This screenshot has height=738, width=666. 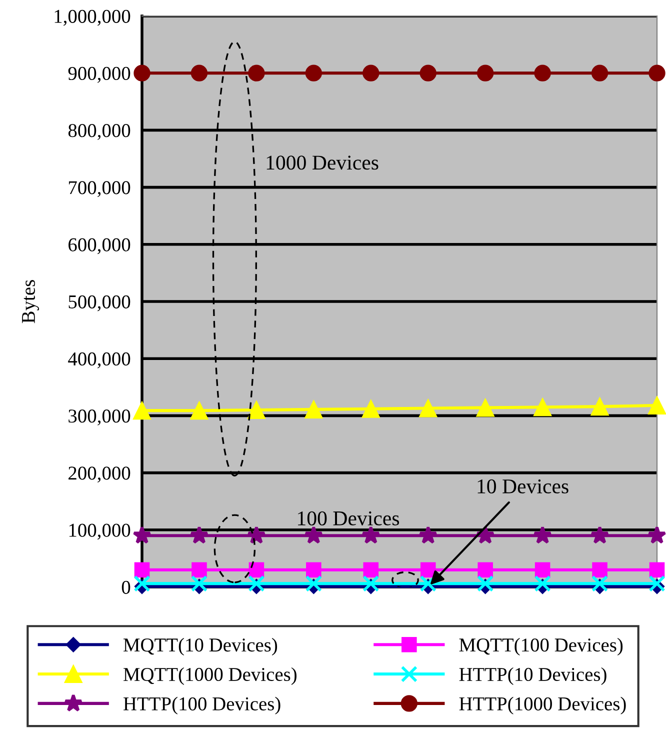 What do you see at coordinates (99, 360) in the screenshot?
I see `y-tick-label: 400,000` at bounding box center [99, 360].